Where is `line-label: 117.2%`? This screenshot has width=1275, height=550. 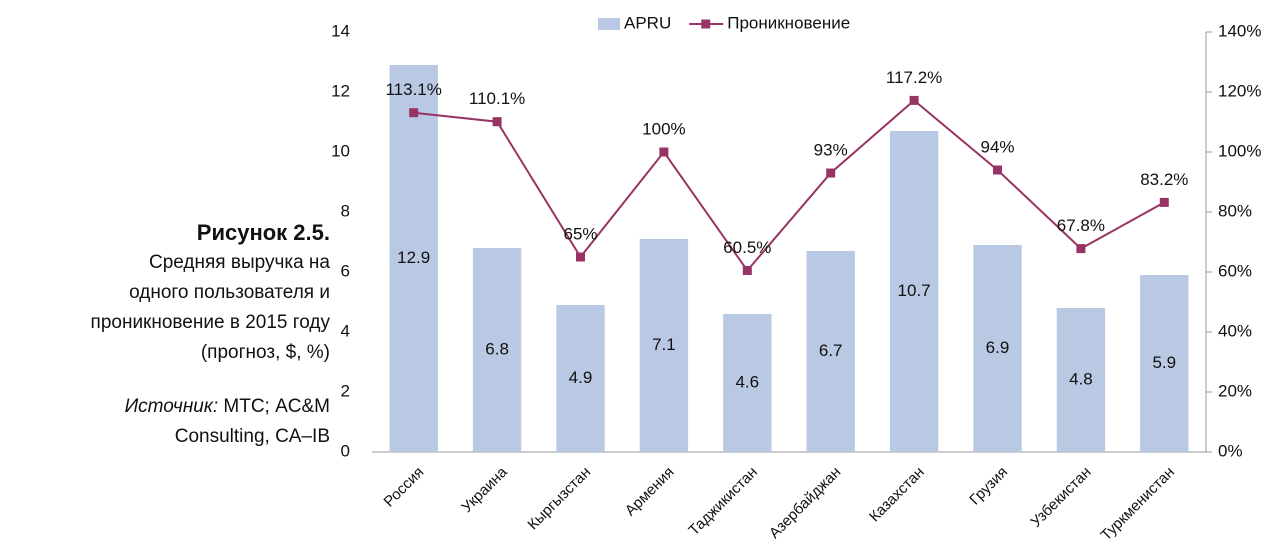 line-label: 117.2% is located at coordinates (914, 77).